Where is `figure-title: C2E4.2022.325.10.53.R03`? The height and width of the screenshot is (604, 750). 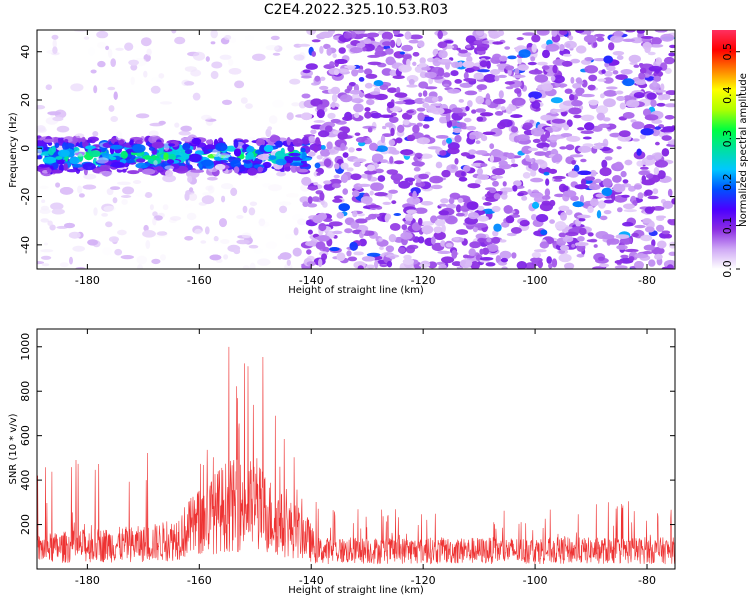 figure-title: C2E4.2022.325.10.53.R03 is located at coordinates (356, 10).